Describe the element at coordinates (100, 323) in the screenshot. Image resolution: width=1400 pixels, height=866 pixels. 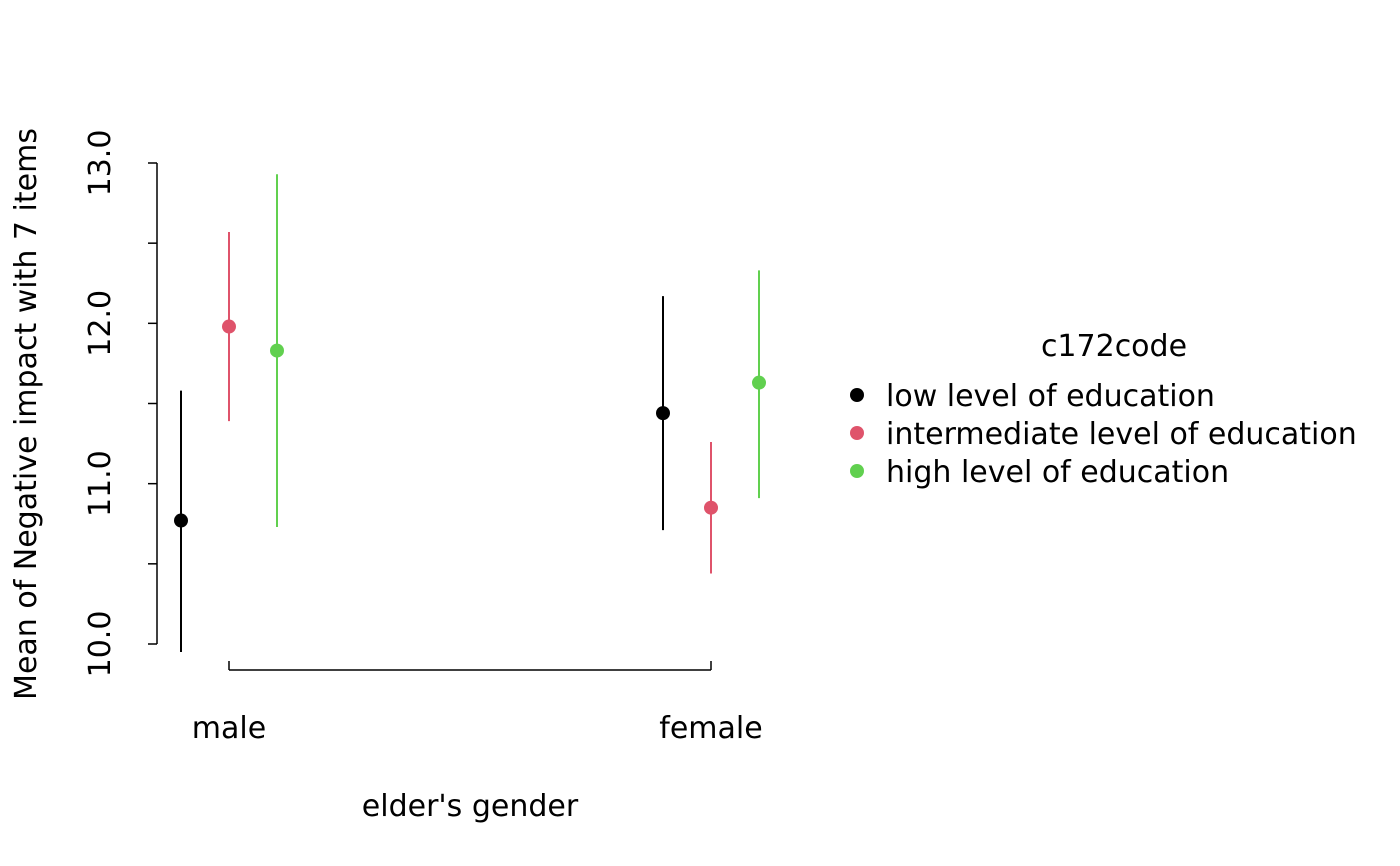
I see `y-tick-label: 12.0` at that location.